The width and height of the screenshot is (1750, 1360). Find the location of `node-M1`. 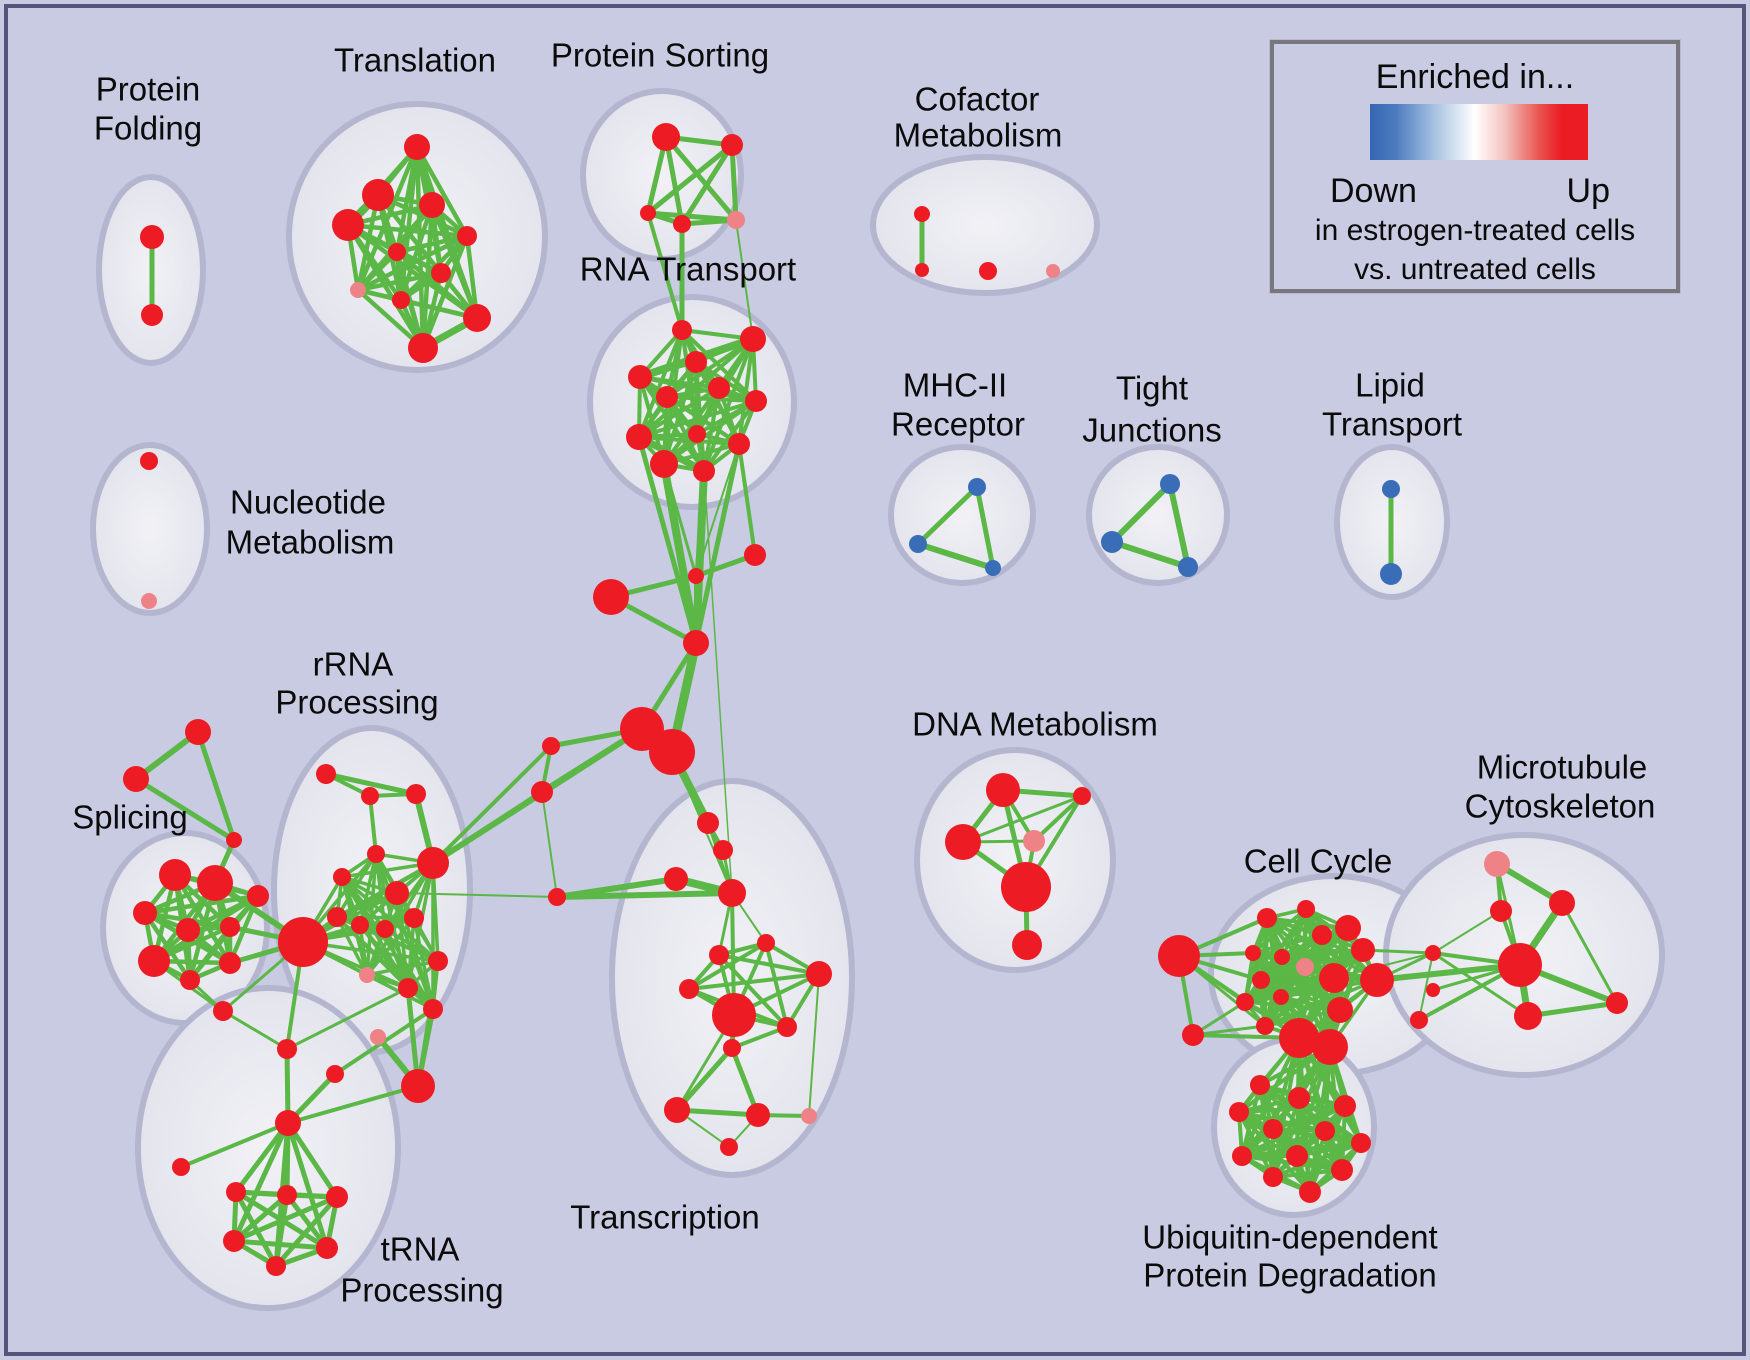

node-M1 is located at coordinates (1497, 864).